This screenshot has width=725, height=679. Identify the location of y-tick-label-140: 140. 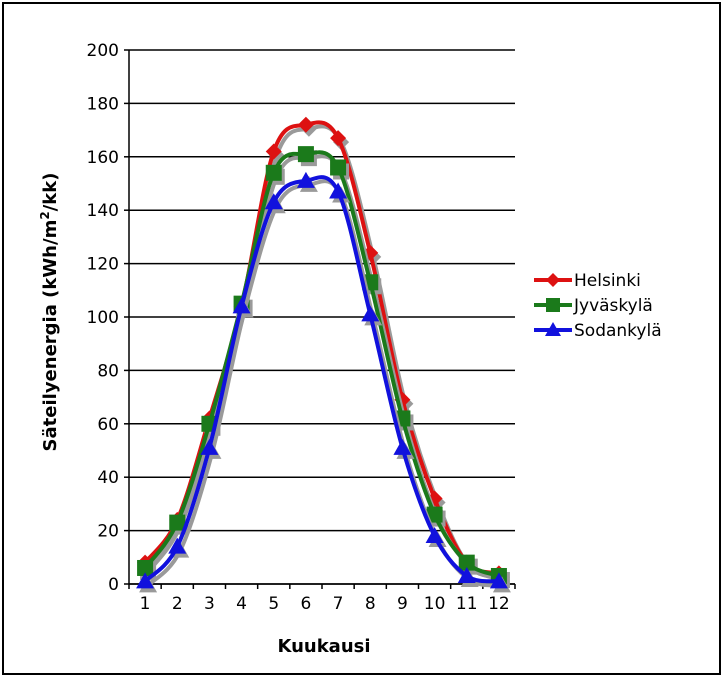
(103, 211).